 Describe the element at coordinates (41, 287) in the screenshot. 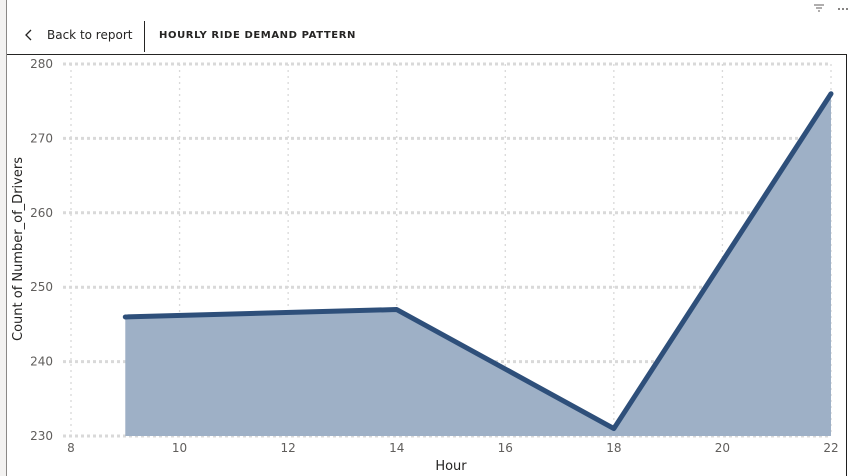

I see `y-tick-label-2: 250` at that location.